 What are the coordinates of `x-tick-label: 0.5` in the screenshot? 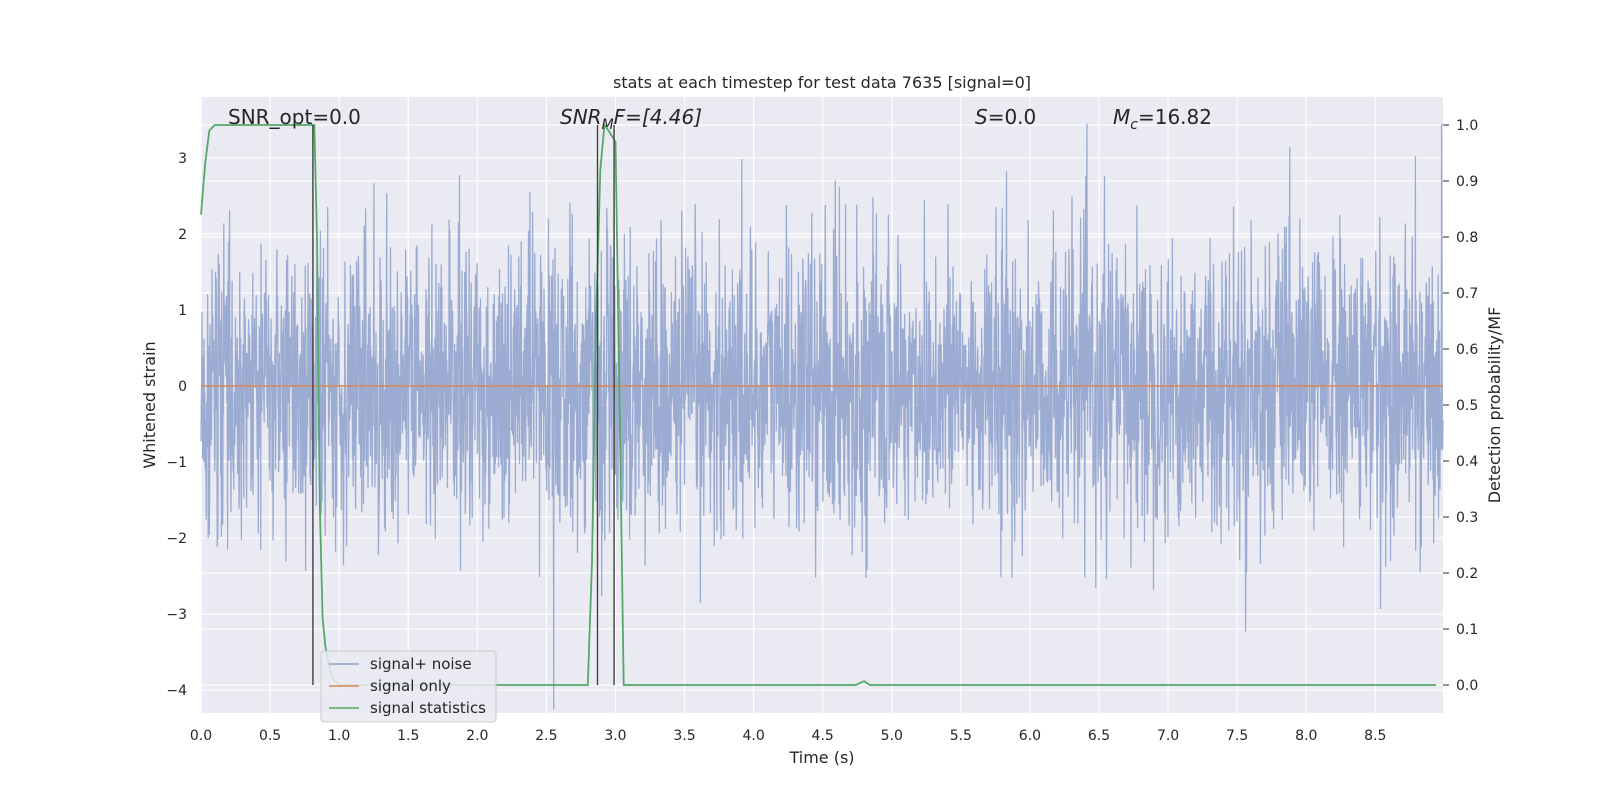 It's located at (270, 736).